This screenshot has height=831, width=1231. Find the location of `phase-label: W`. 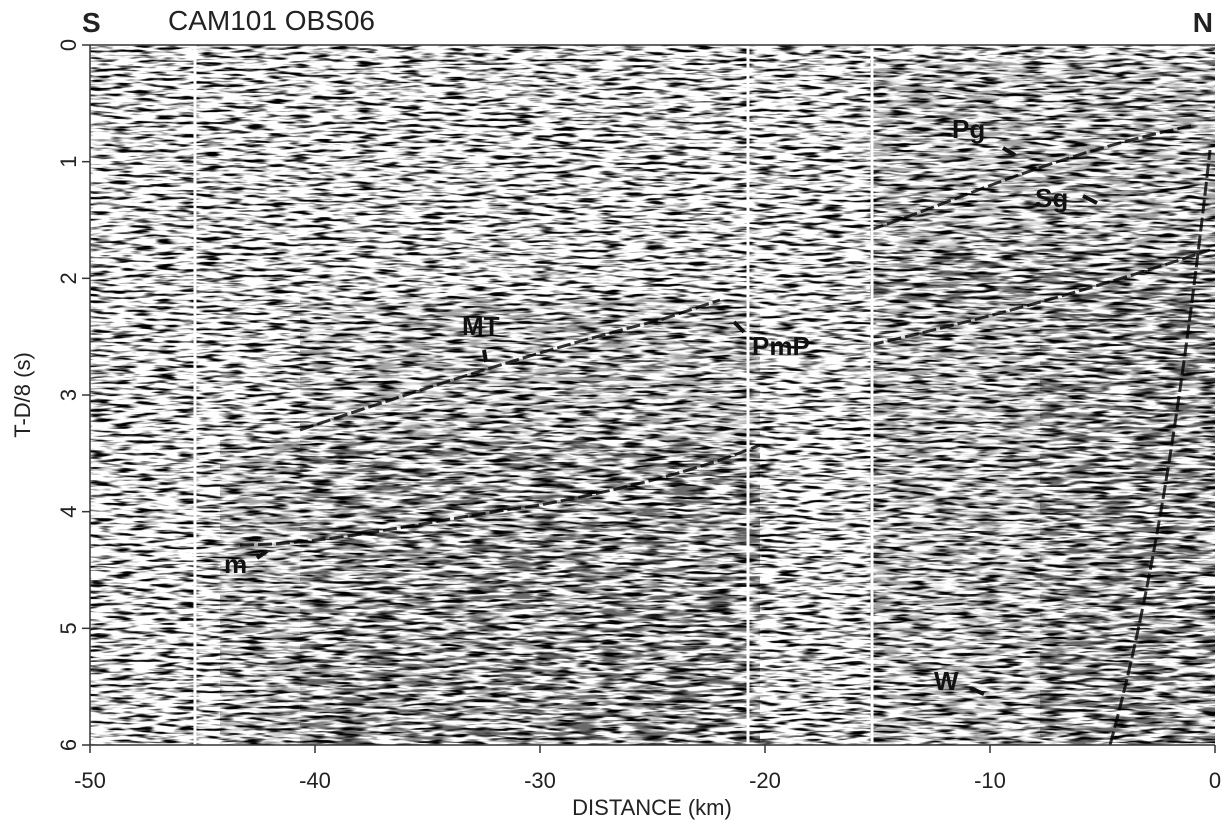

phase-label: W is located at coordinates (946, 681).